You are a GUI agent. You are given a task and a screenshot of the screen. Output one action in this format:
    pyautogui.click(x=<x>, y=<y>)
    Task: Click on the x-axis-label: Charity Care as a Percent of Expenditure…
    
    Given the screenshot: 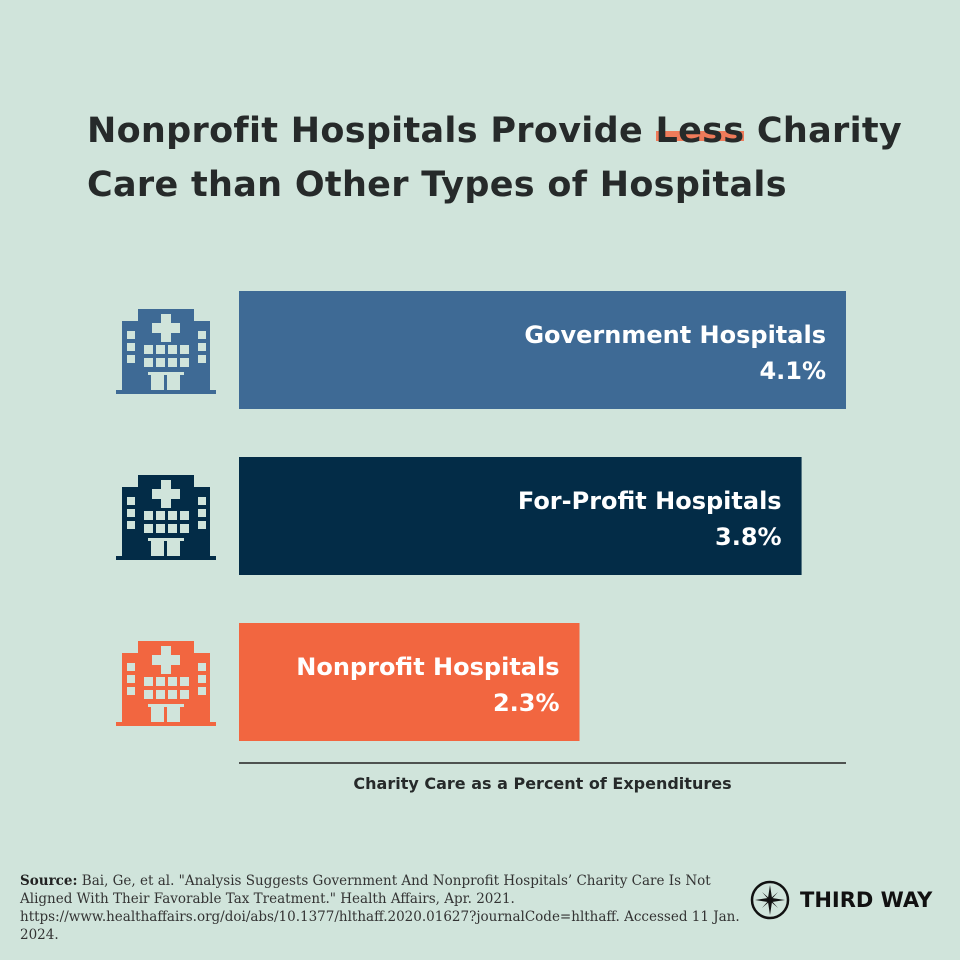 What is the action you would take?
    pyautogui.click(x=542, y=783)
    